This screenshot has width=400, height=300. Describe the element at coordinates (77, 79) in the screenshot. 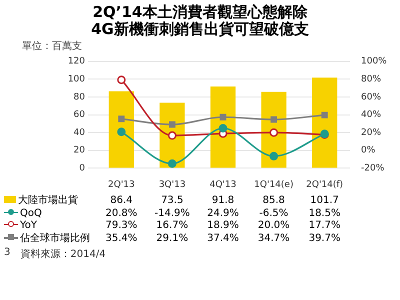

I see `y-tick-label: 100` at that location.